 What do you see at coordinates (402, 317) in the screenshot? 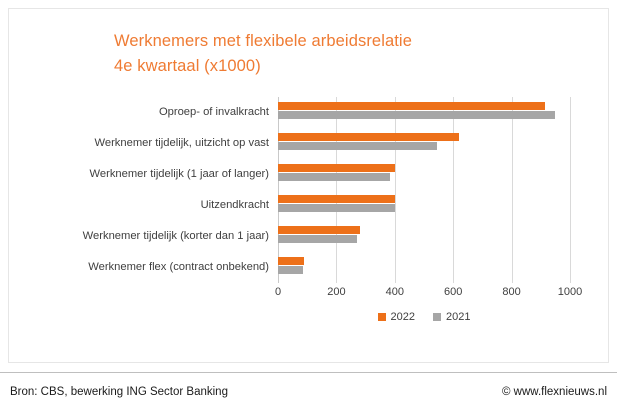
I see `legend-label: 2022` at bounding box center [402, 317].